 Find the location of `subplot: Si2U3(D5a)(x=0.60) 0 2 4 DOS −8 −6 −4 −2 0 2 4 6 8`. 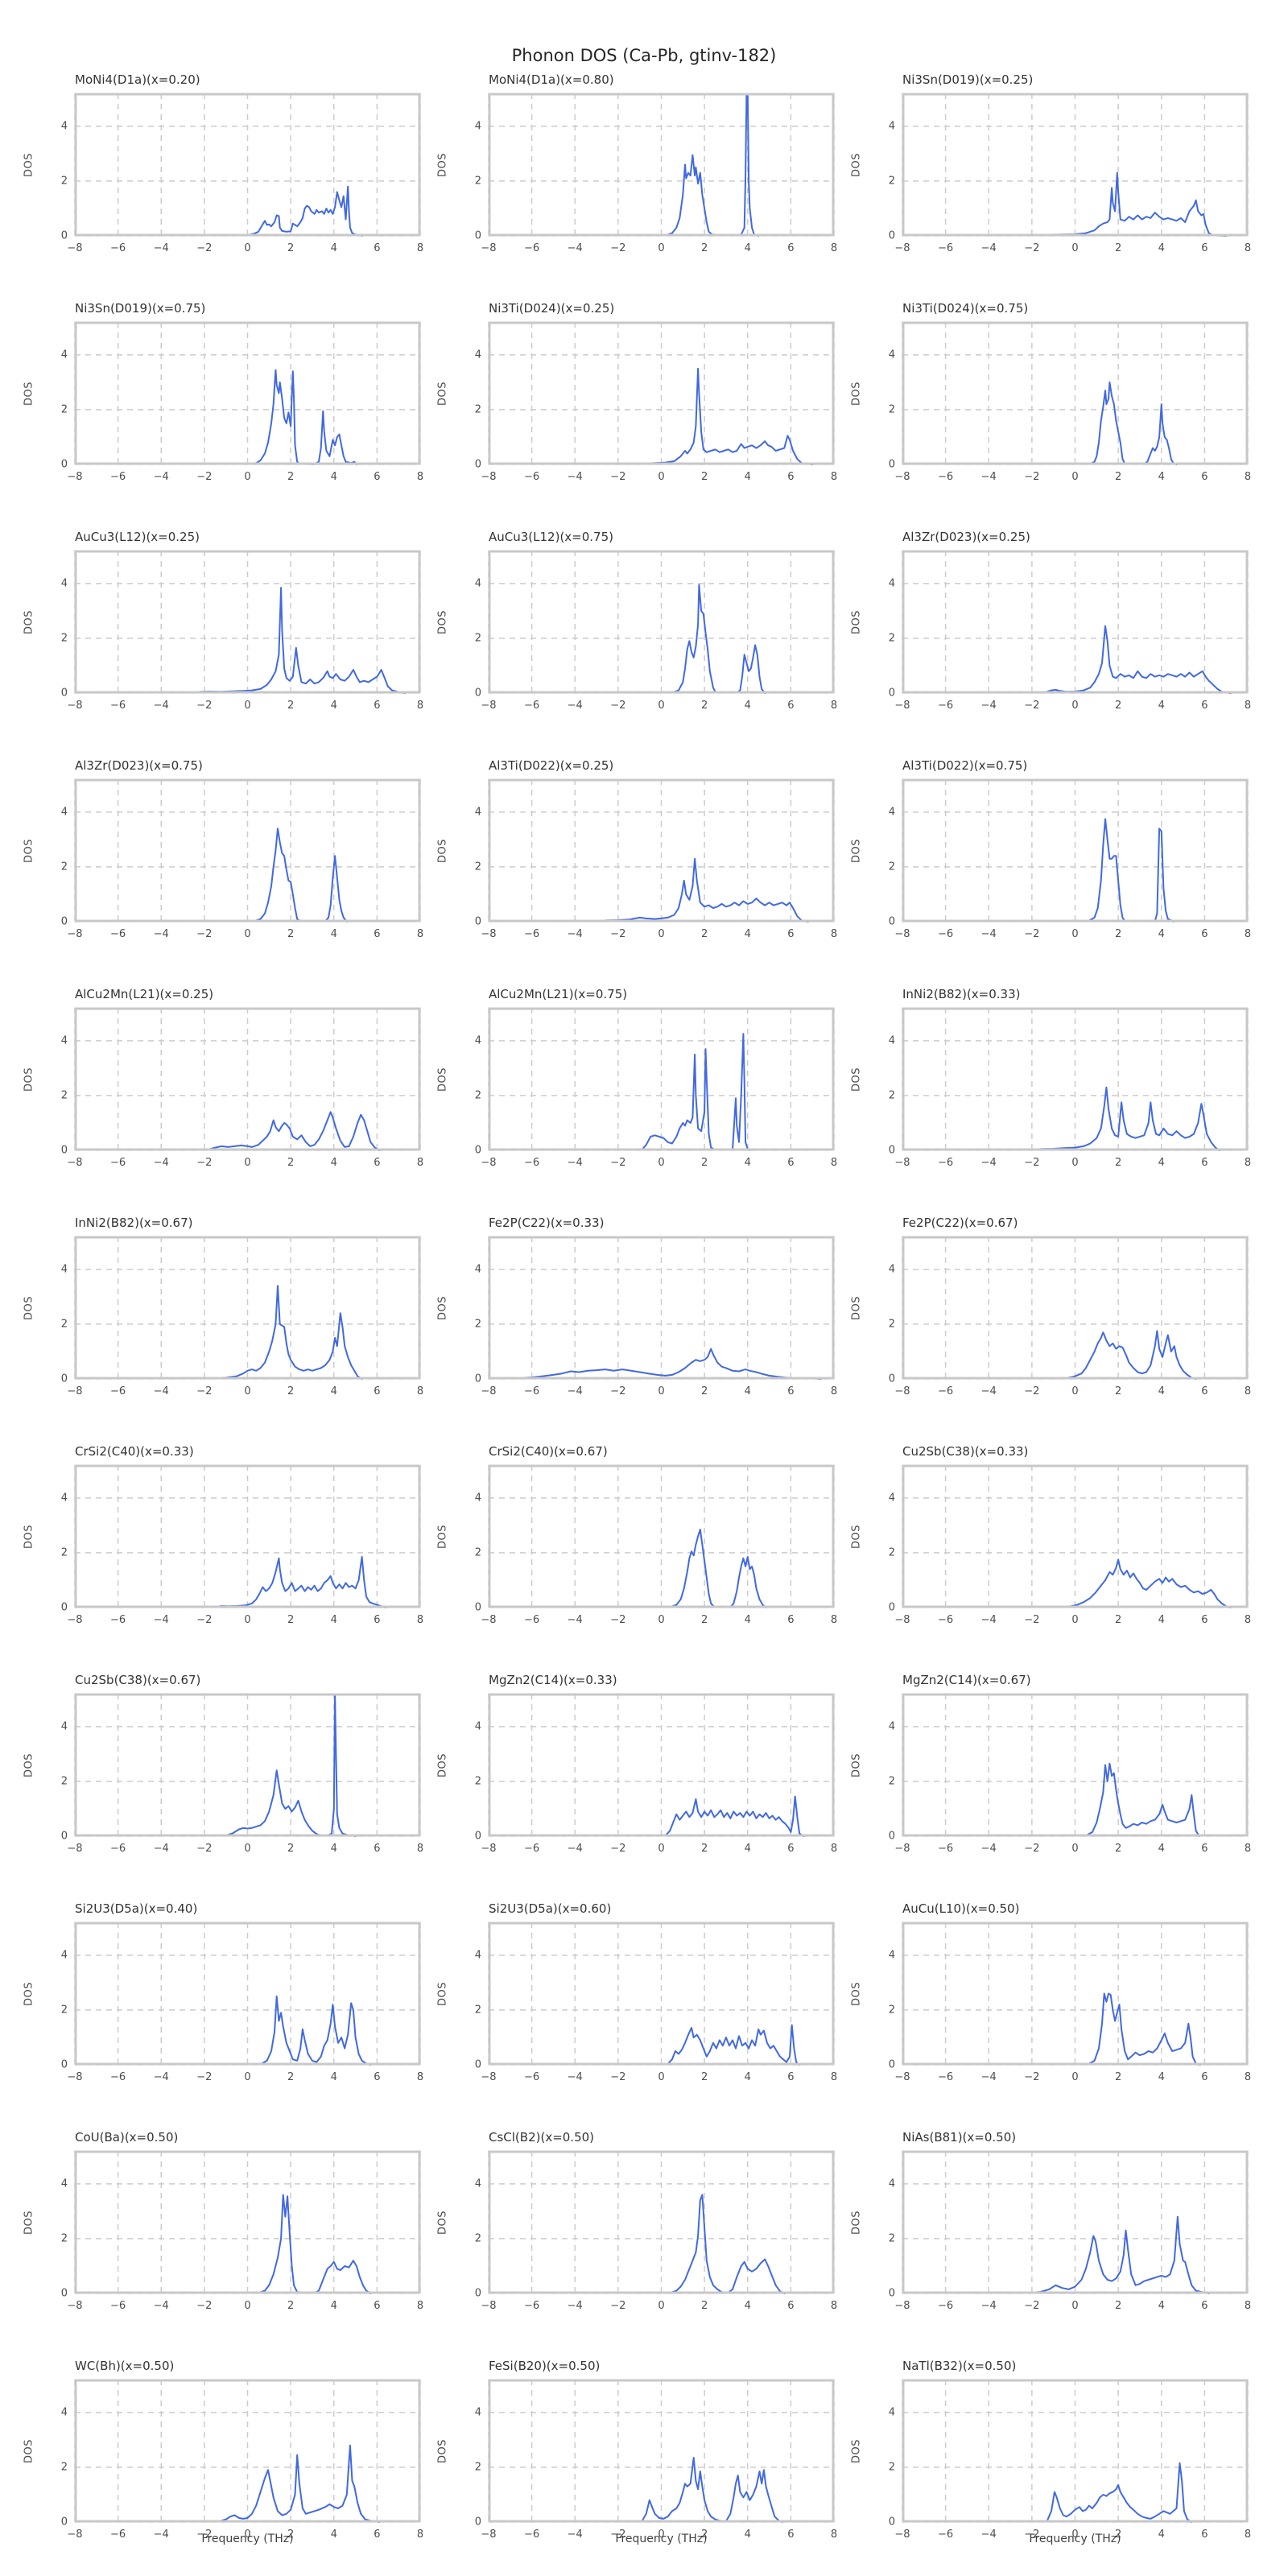

subplot: Si2U3(D5a)(x=0.60) 0 2 4 DOS −8 −6 −4 −2 0 2 4 6 8 is located at coordinates (637, 1994).